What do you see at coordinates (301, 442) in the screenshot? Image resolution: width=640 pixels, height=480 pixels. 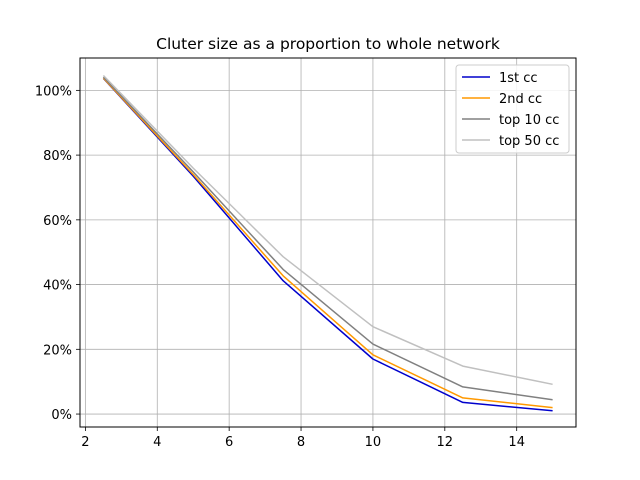 I see `x-tick-label: 8` at bounding box center [301, 442].